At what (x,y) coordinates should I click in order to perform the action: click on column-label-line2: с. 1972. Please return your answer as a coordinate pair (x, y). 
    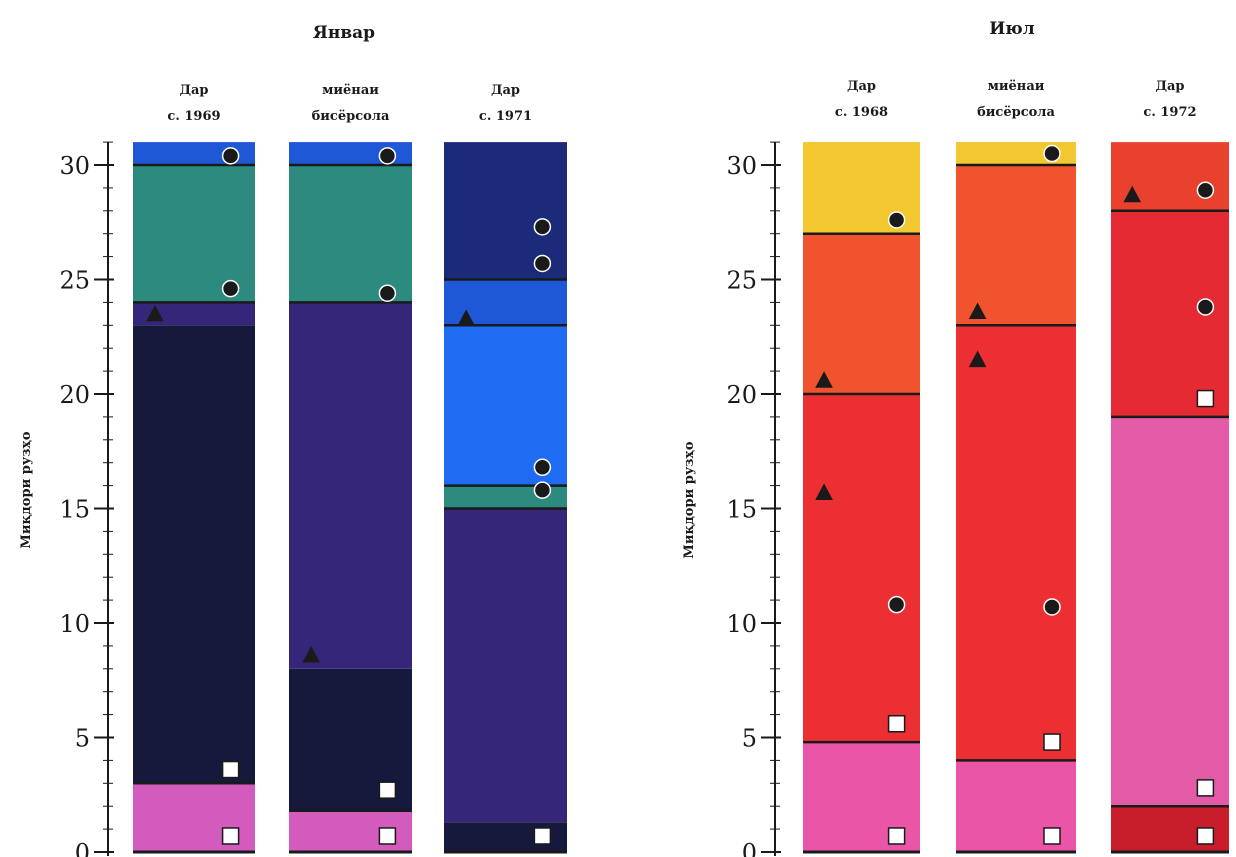
    Looking at the image, I should click on (1169, 112).